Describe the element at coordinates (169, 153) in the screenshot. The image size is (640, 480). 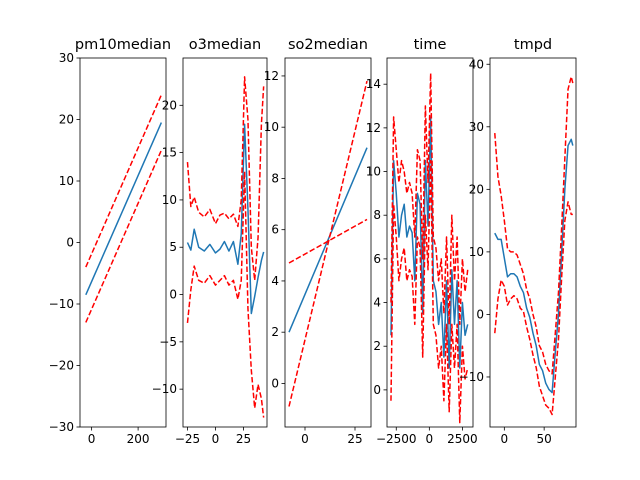
I see `y-tick-label: 15` at that location.